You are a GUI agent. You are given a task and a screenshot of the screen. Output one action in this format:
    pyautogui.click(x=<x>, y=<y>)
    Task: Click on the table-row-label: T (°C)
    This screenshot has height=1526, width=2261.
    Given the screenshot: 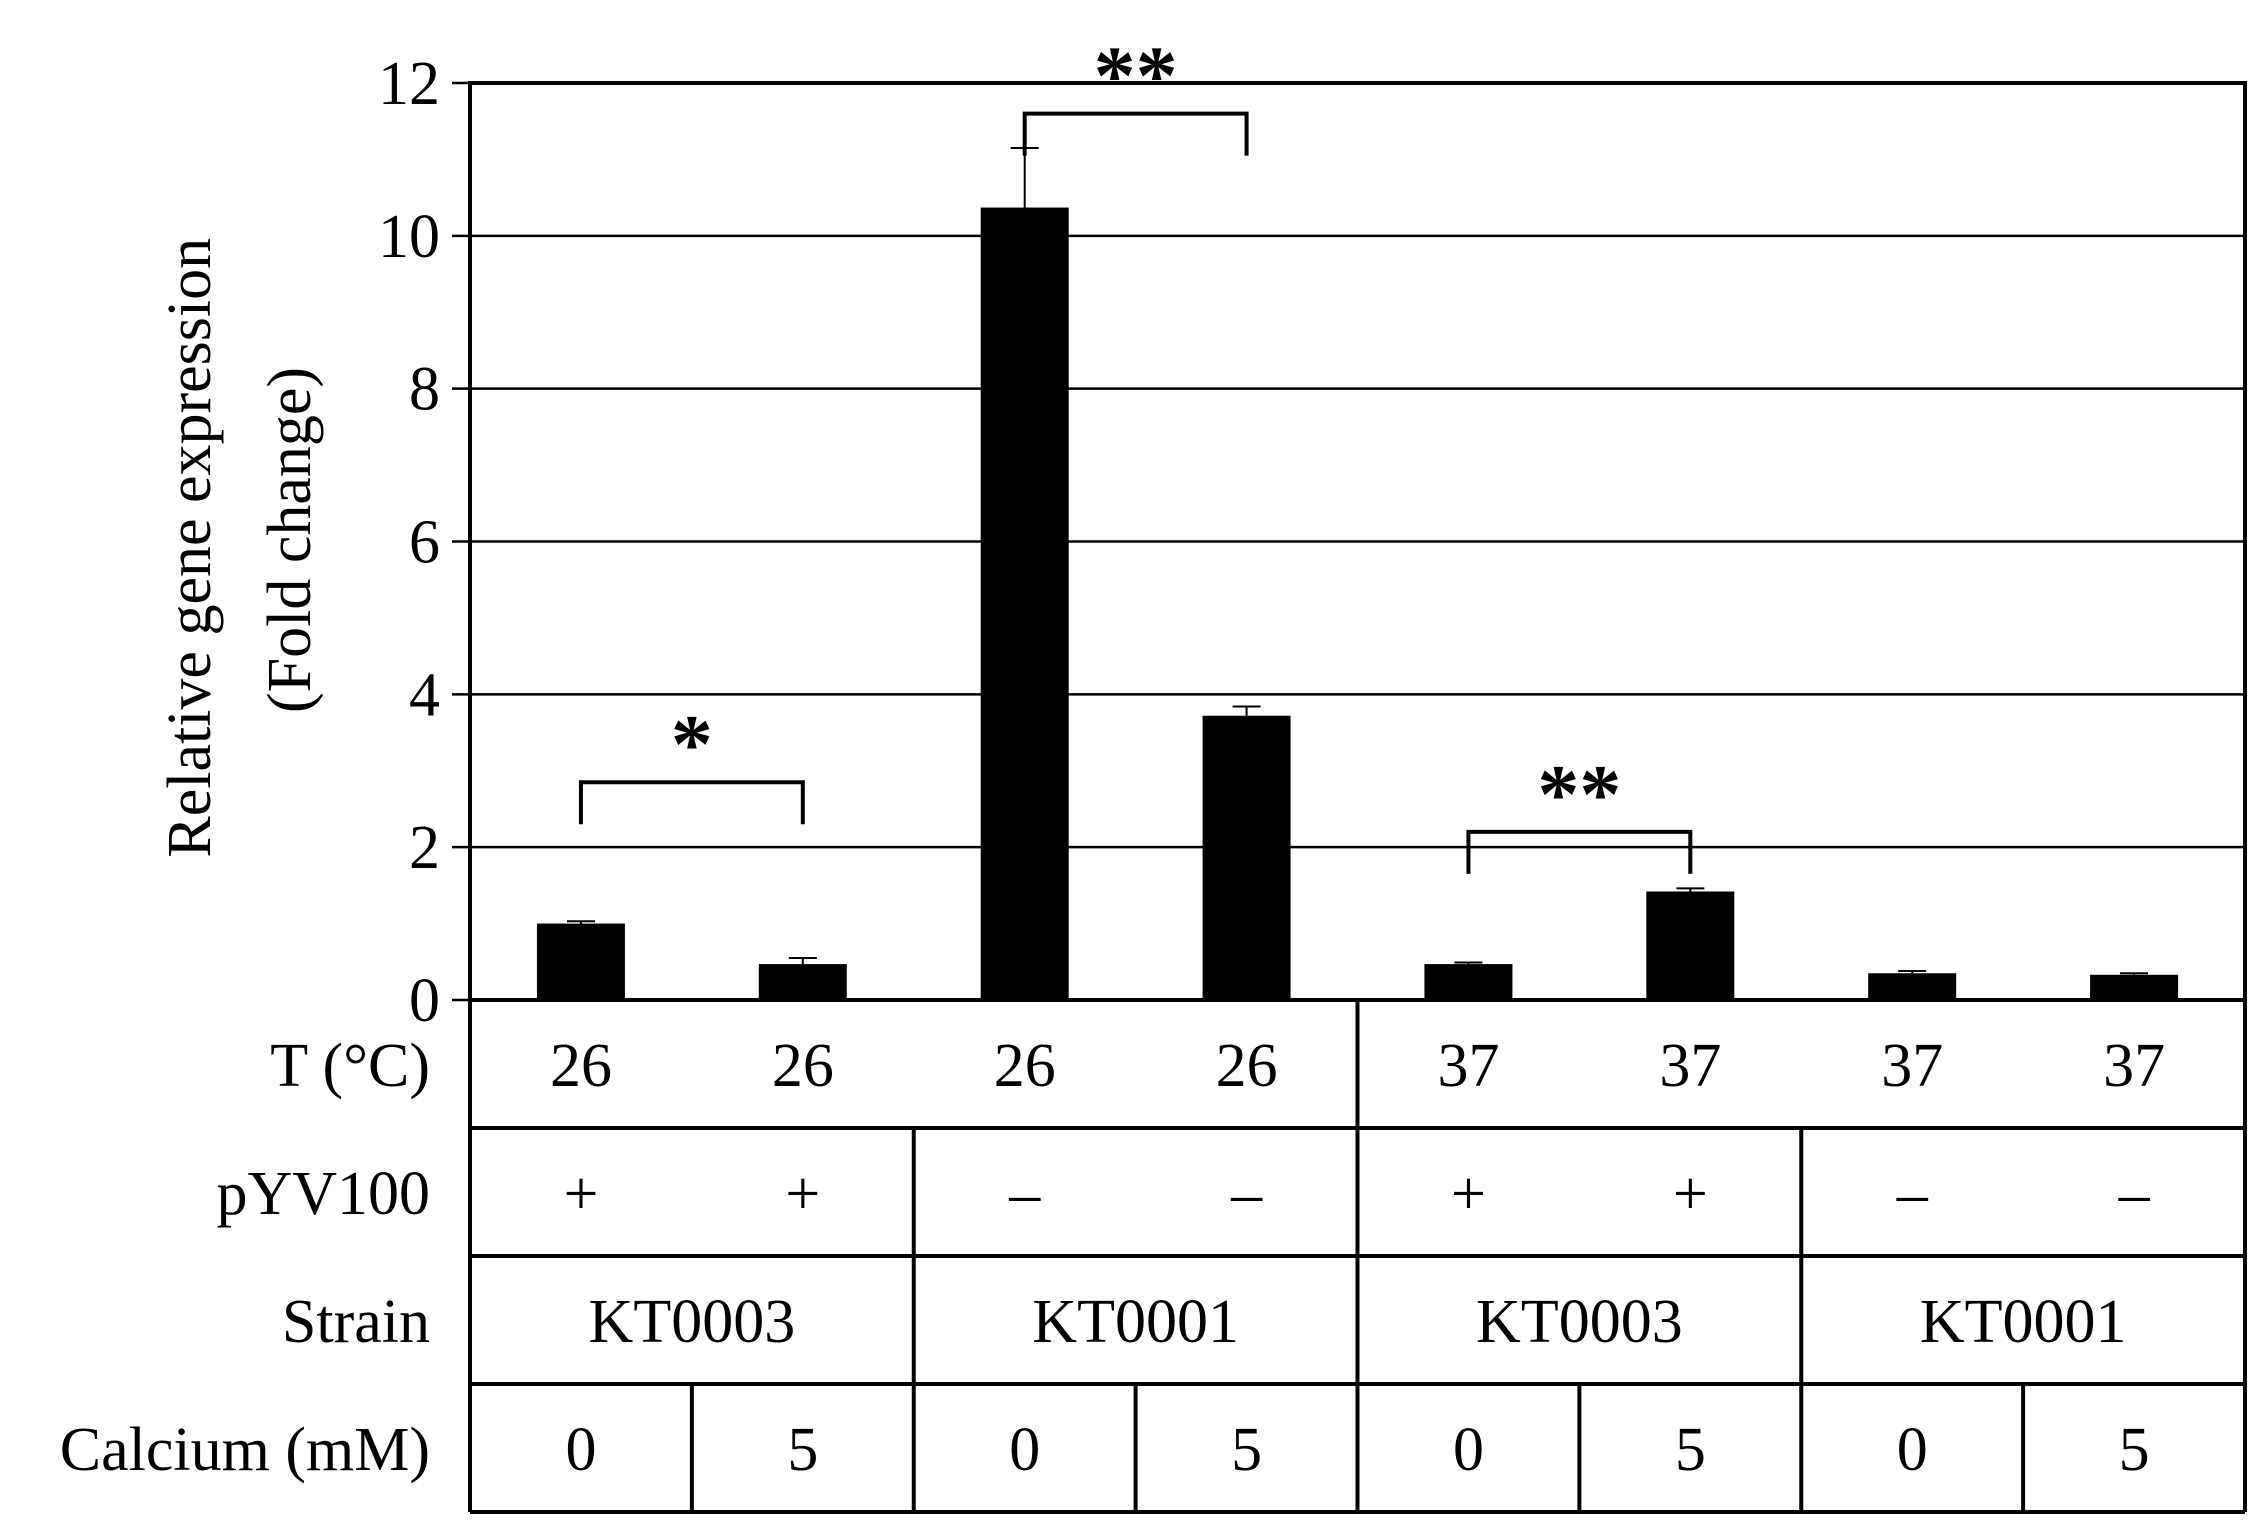 What is the action you would take?
    pyautogui.click(x=350, y=1066)
    